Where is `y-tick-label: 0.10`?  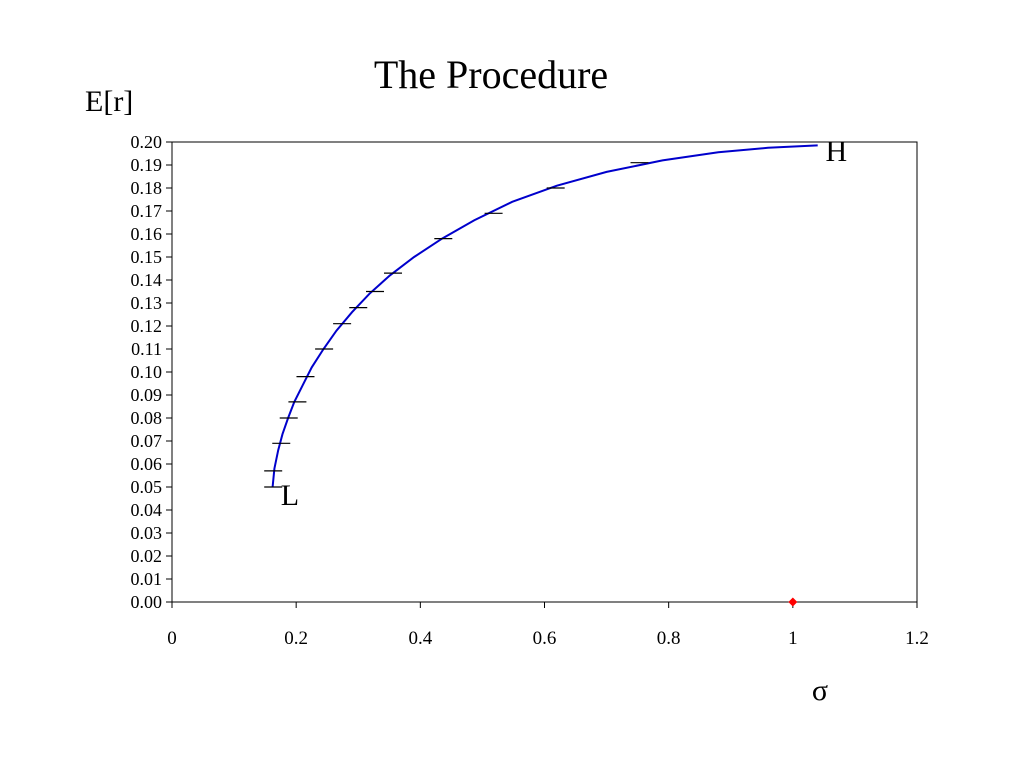
y-tick-label: 0.10 is located at coordinates (147, 372).